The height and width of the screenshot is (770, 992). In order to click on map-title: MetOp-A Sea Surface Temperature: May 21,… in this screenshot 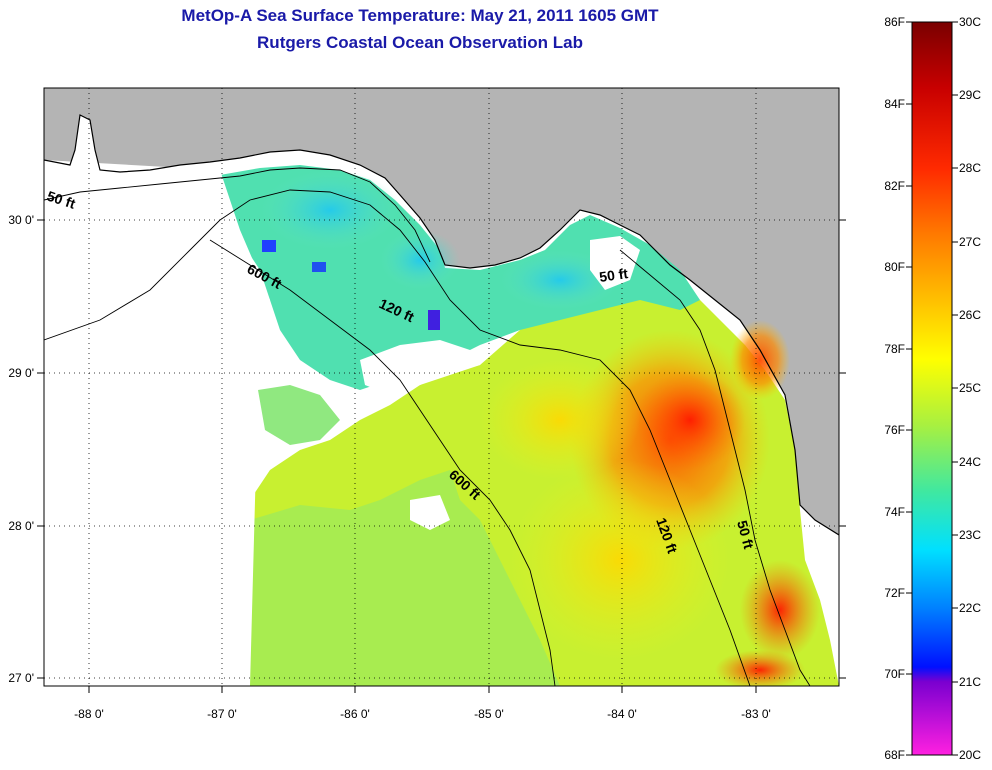, I will do `click(420, 15)`.